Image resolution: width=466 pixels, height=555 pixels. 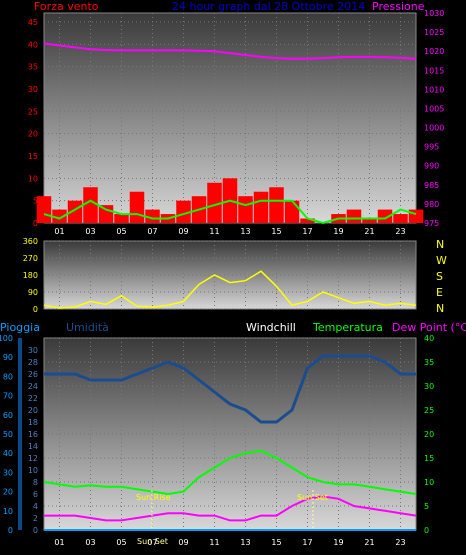 What do you see at coordinates (439, 276) in the screenshot?
I see `direction-label-s: S` at bounding box center [439, 276].